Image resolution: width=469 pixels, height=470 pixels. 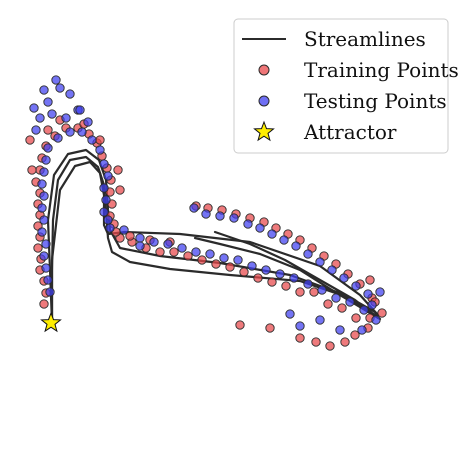 What do you see at coordinates (264, 131) in the screenshot?
I see `legend-attractor-star-icon` at bounding box center [264, 131].